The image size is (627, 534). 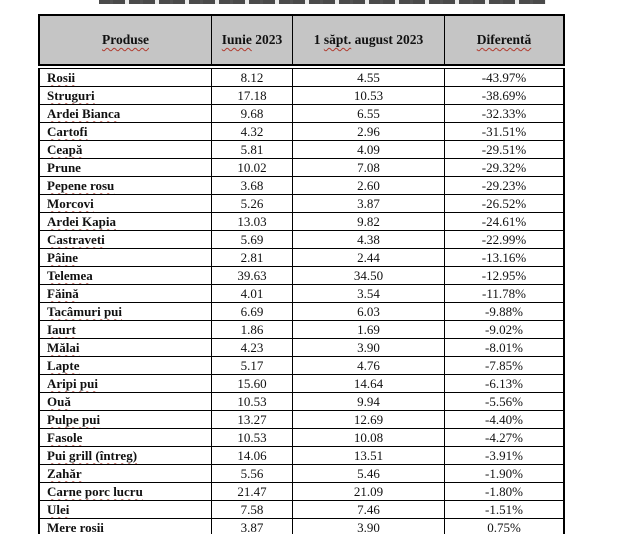 I want to click on value-text: 3.90, so click(x=368, y=347).